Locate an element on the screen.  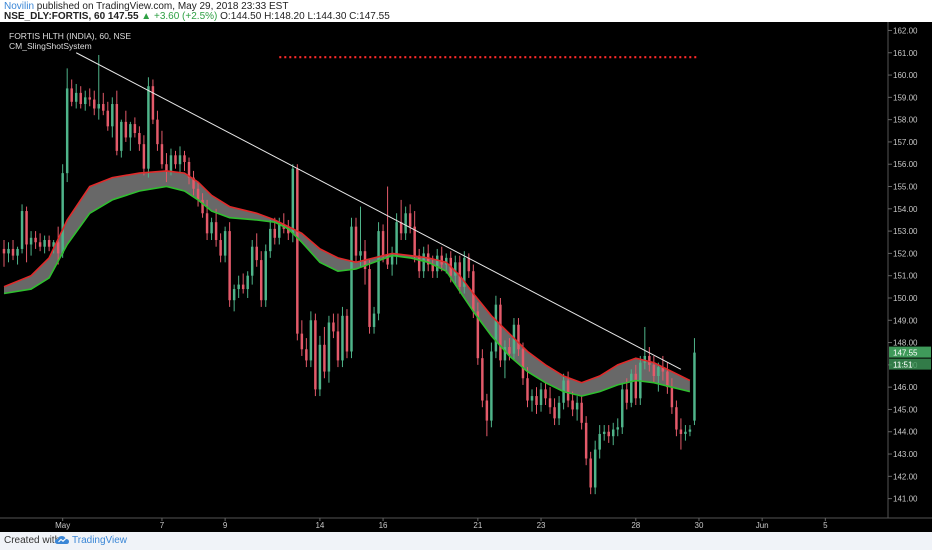
price-tick-label: 158.00 is located at coordinates (905, 120).